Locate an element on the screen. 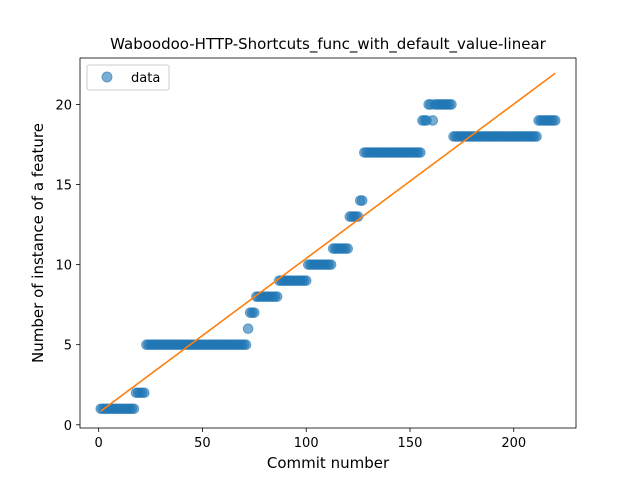 This screenshot has height=480, width=640. x-tick-label: 50 is located at coordinates (202, 443).